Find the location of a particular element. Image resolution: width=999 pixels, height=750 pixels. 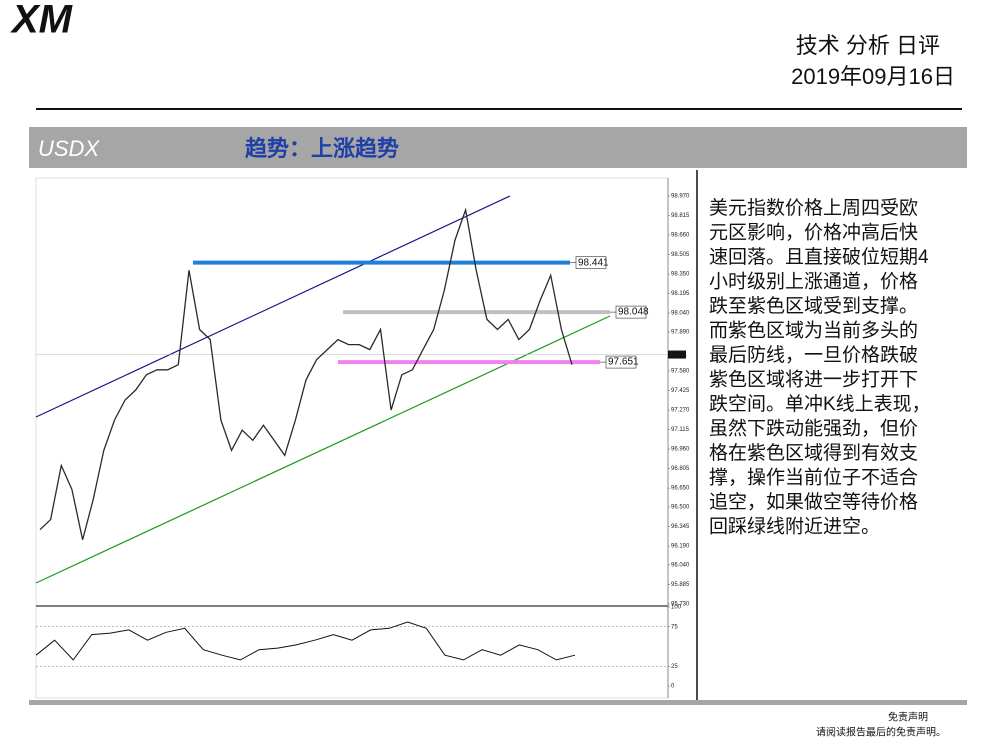

level-label: 97.651 is located at coordinates (623, 362).